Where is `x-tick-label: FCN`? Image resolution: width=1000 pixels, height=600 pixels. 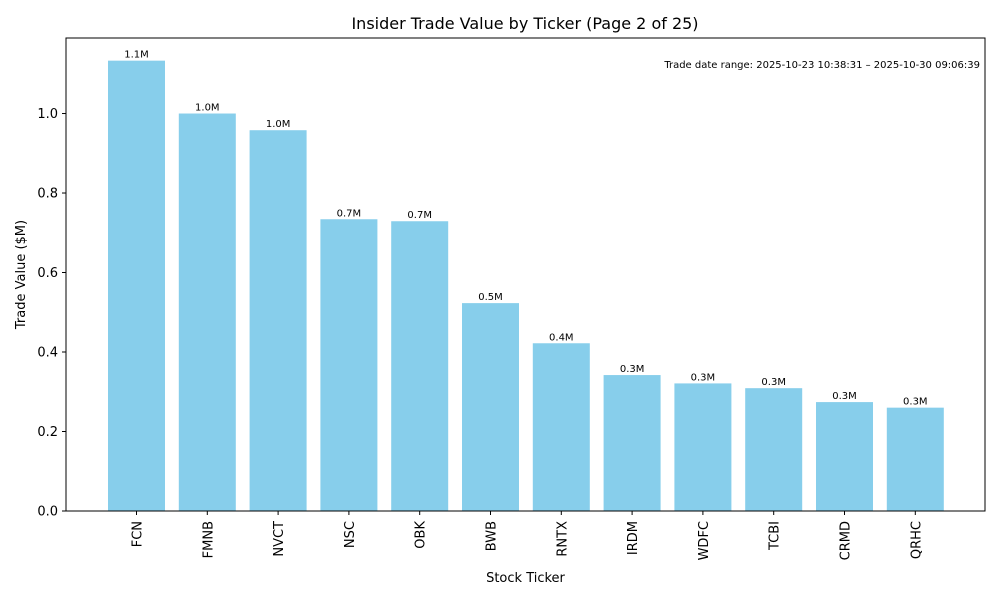 x-tick-label: FCN is located at coordinates (138, 534).